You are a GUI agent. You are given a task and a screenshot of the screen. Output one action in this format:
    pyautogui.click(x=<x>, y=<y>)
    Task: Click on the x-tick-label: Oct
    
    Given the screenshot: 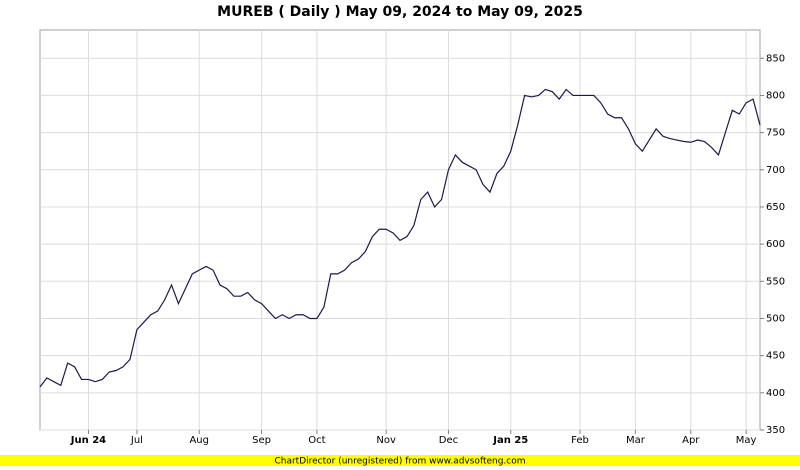 What is the action you would take?
    pyautogui.click(x=316, y=440)
    